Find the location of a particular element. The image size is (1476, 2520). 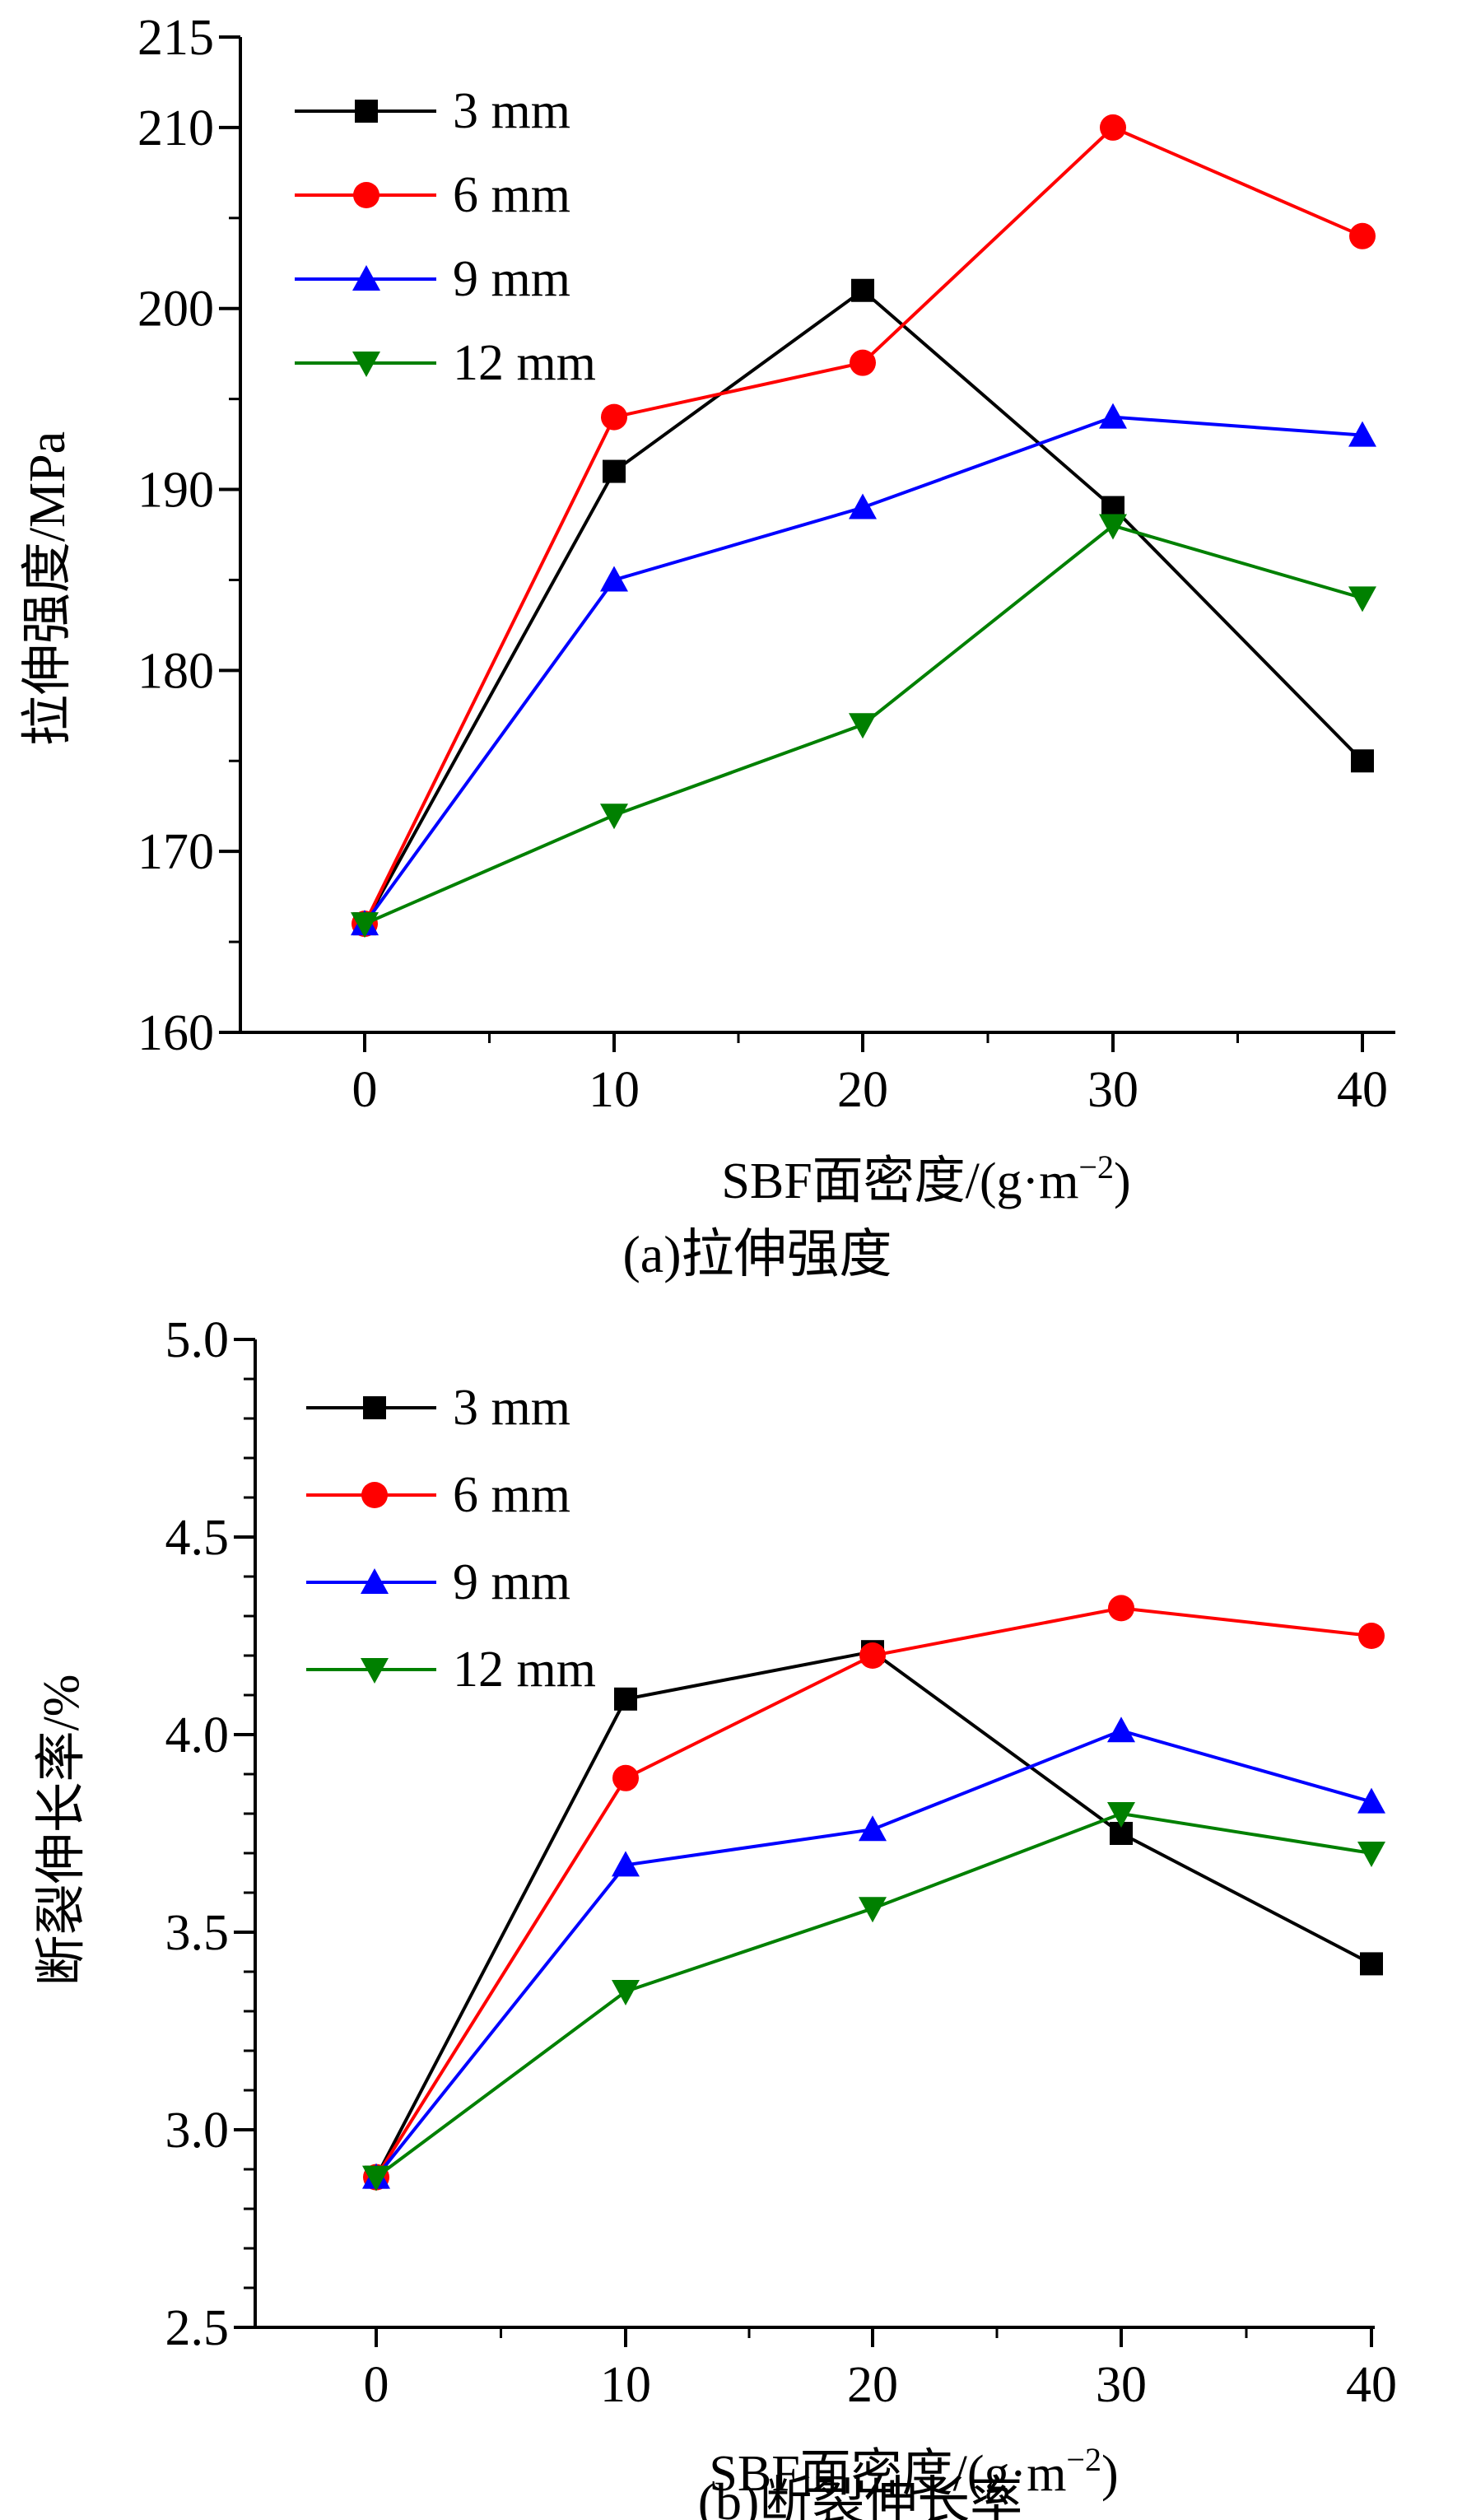

chart-a-caption: (a)拉伸强度 is located at coordinates (757, 1254).